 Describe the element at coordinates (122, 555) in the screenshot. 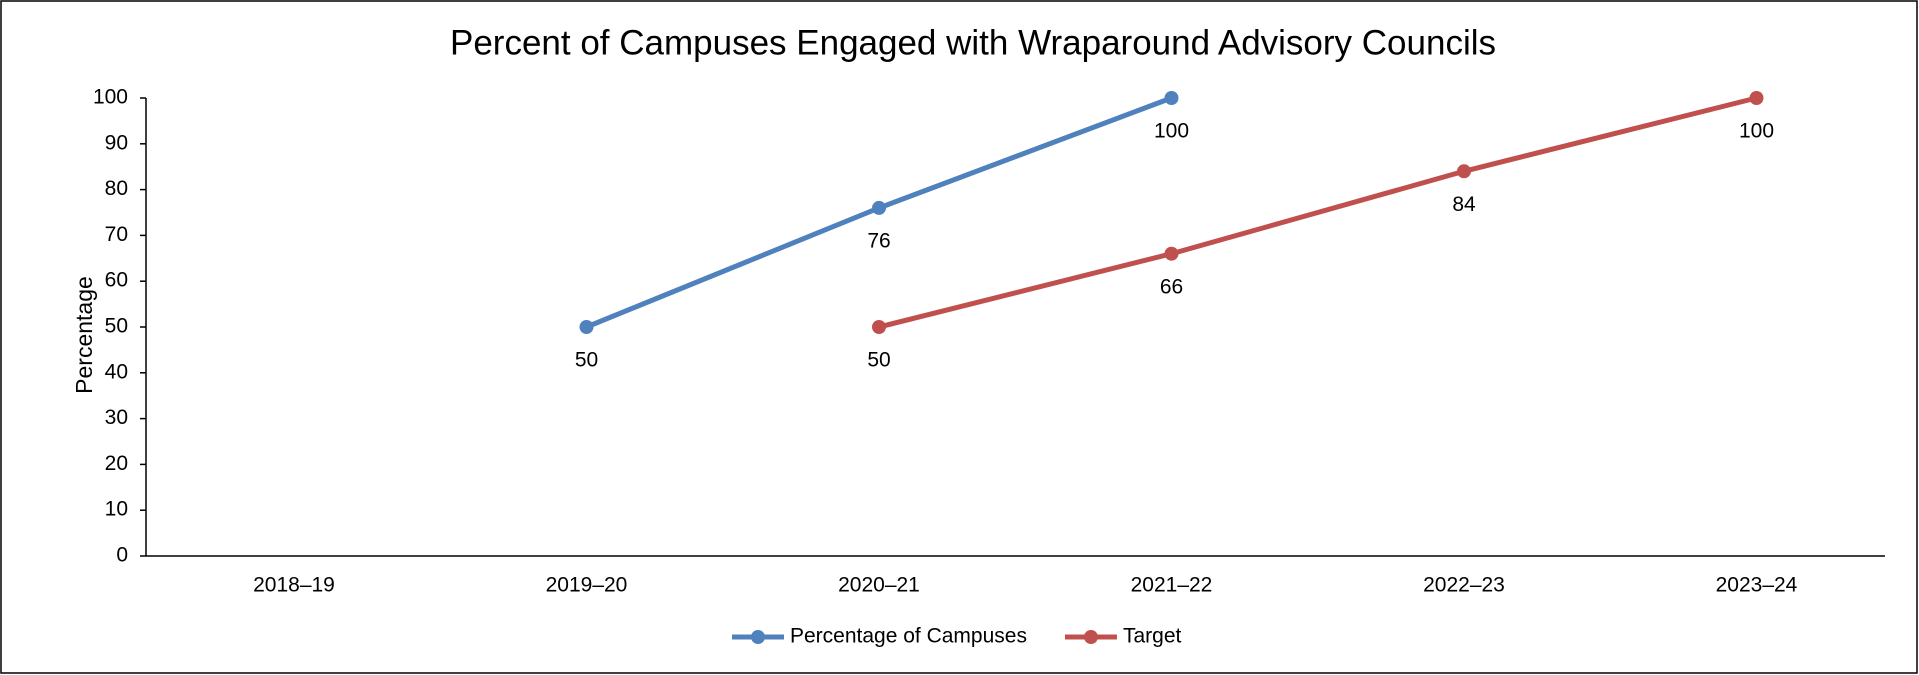

I see `y-tick-label: 0` at that location.